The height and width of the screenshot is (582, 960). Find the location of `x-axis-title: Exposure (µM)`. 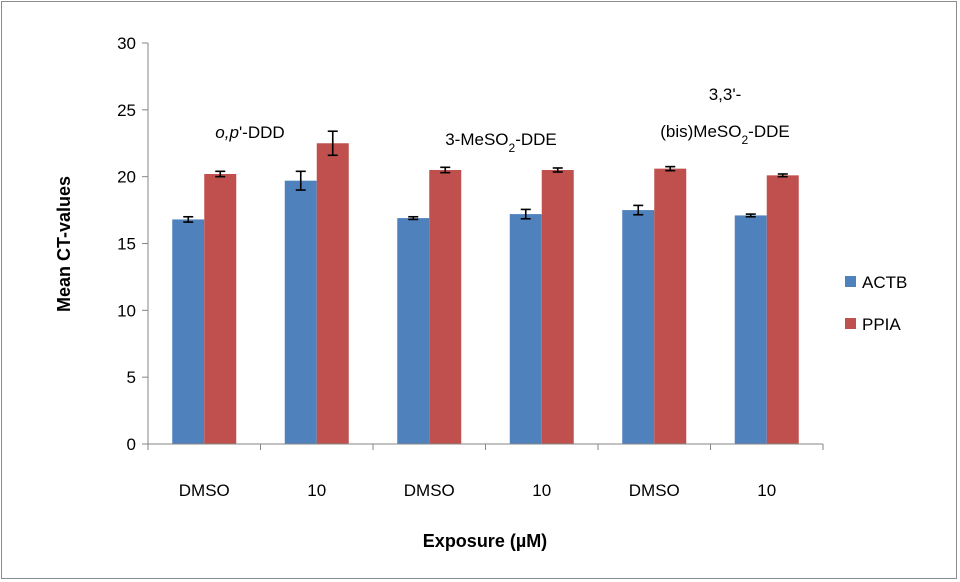

x-axis-title: Exposure (µM) is located at coordinates (485, 541).